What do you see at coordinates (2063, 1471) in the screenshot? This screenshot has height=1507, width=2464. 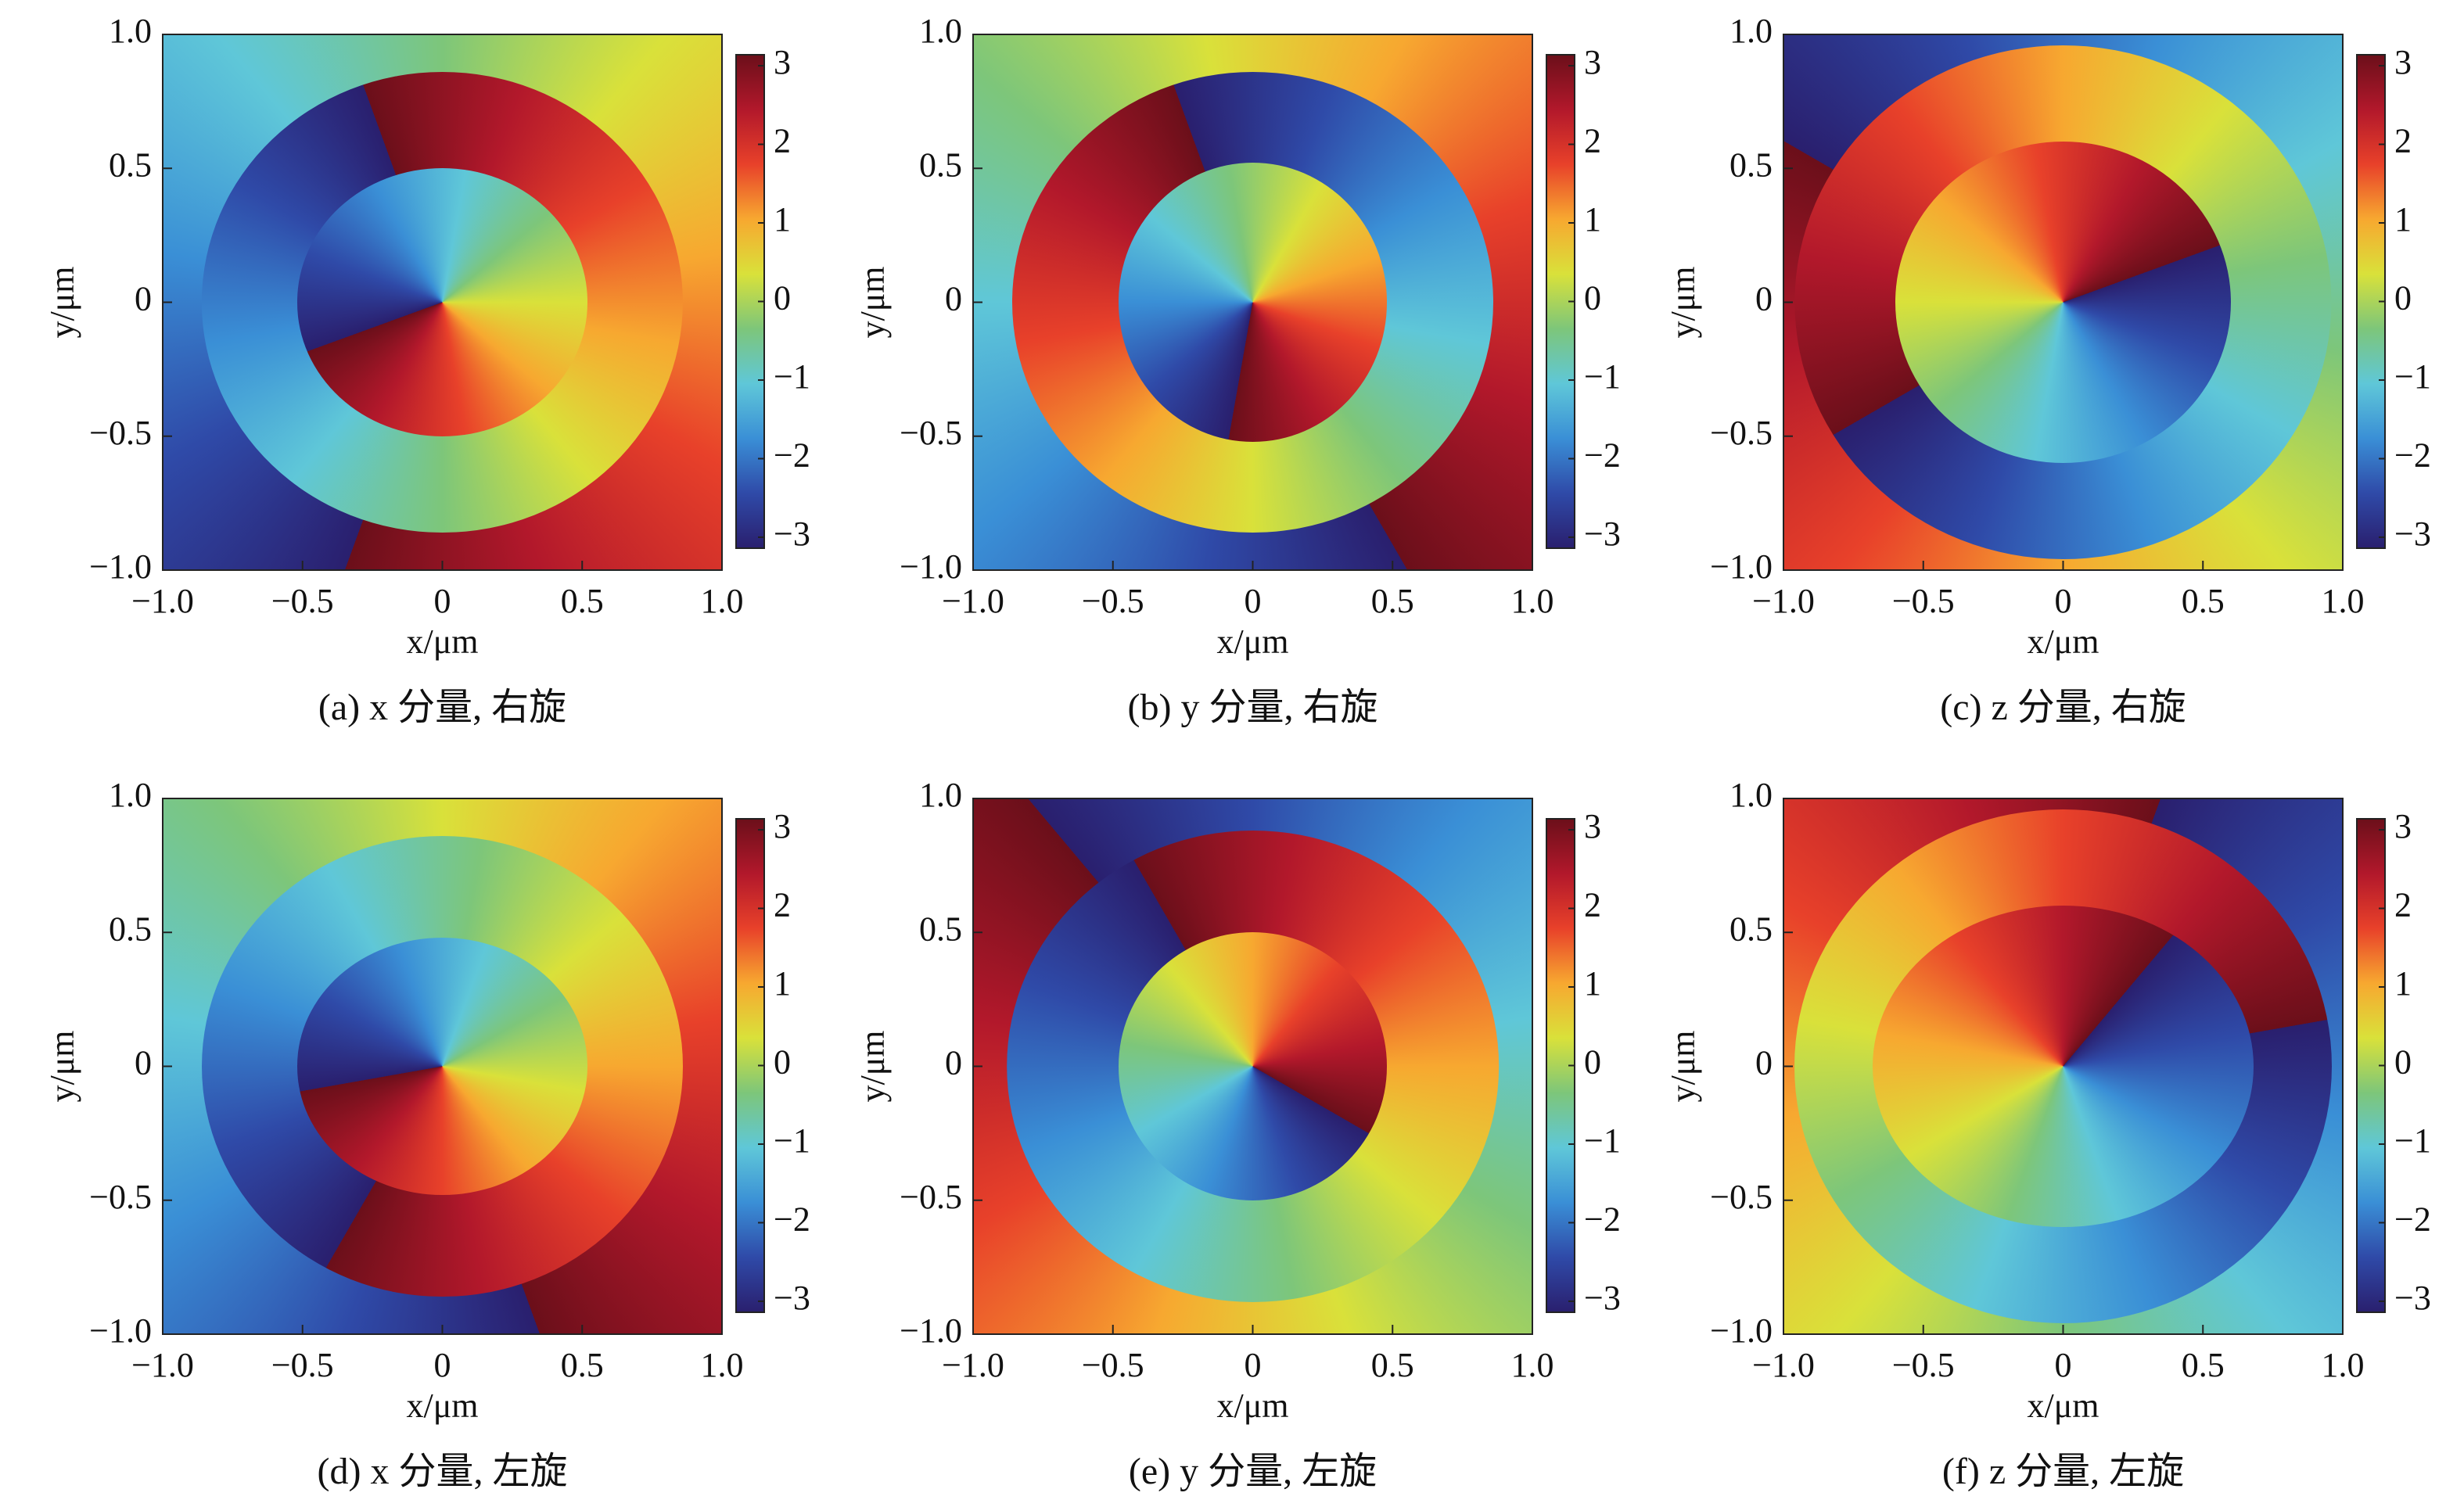 I see `caption: (f) z 分量, 左旋` at bounding box center [2063, 1471].